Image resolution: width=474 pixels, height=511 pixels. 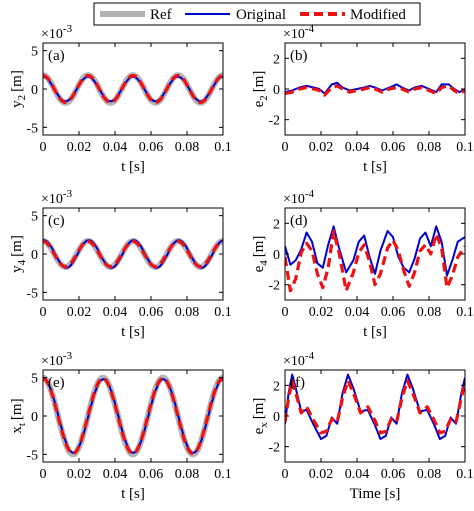 I want to click on y-axis-label: e4 [m], so click(x=260, y=254).